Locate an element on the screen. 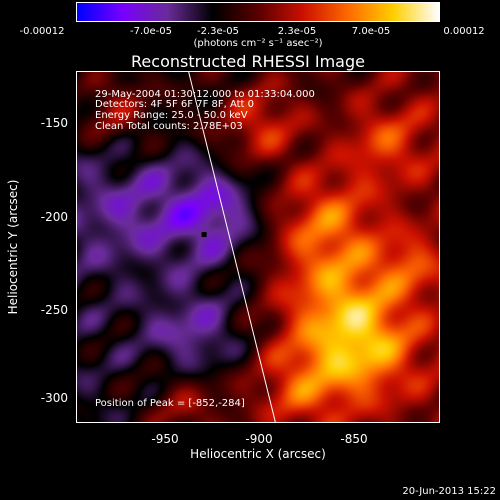  y-tick-label: -200 is located at coordinates (54, 217).